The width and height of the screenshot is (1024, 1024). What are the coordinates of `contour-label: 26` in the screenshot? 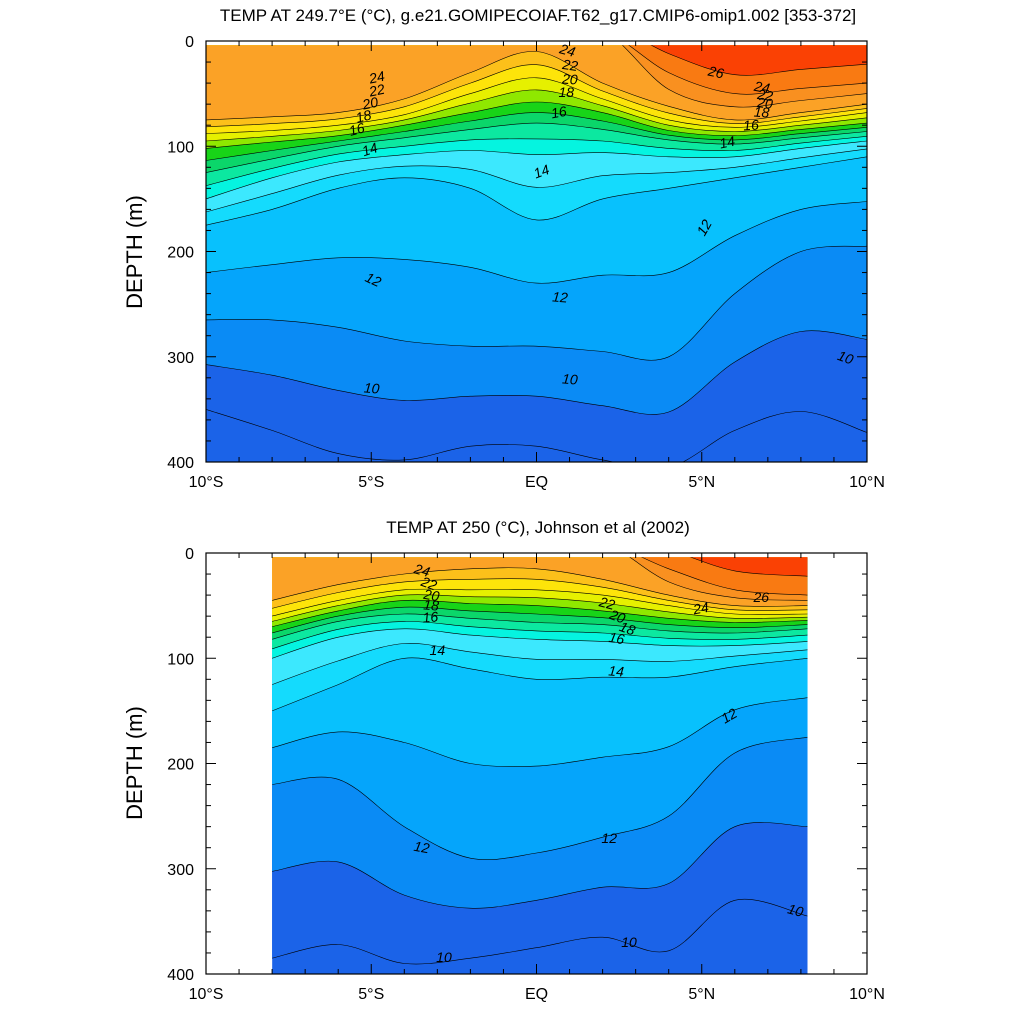 It's located at (716, 71).